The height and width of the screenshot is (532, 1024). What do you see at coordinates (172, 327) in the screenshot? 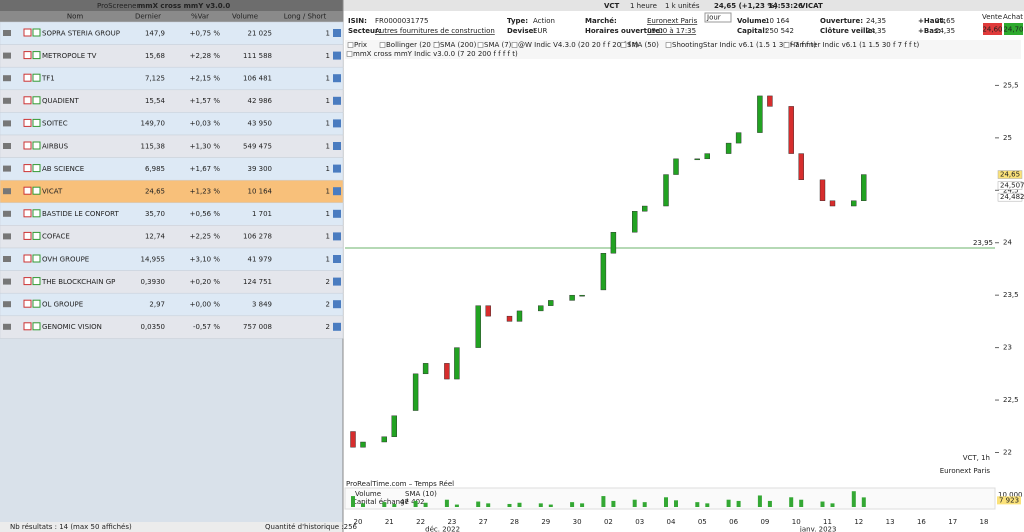
I see `screener-row` at bounding box center [172, 327].